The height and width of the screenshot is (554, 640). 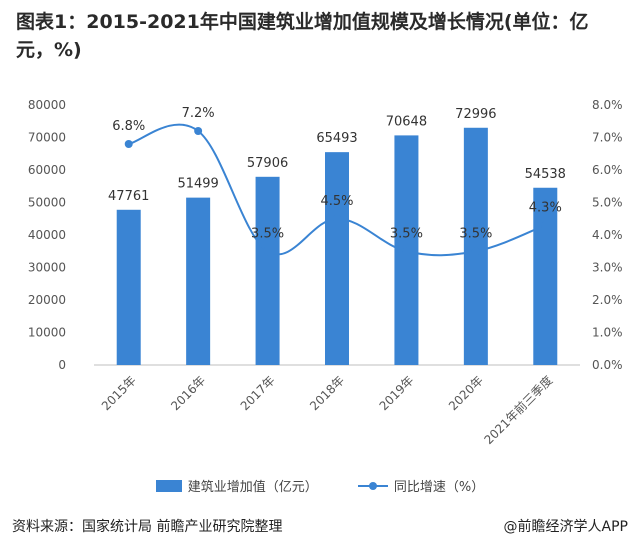 What do you see at coordinates (47, 105) in the screenshot?
I see `left-y-tick-label: 80000` at bounding box center [47, 105].